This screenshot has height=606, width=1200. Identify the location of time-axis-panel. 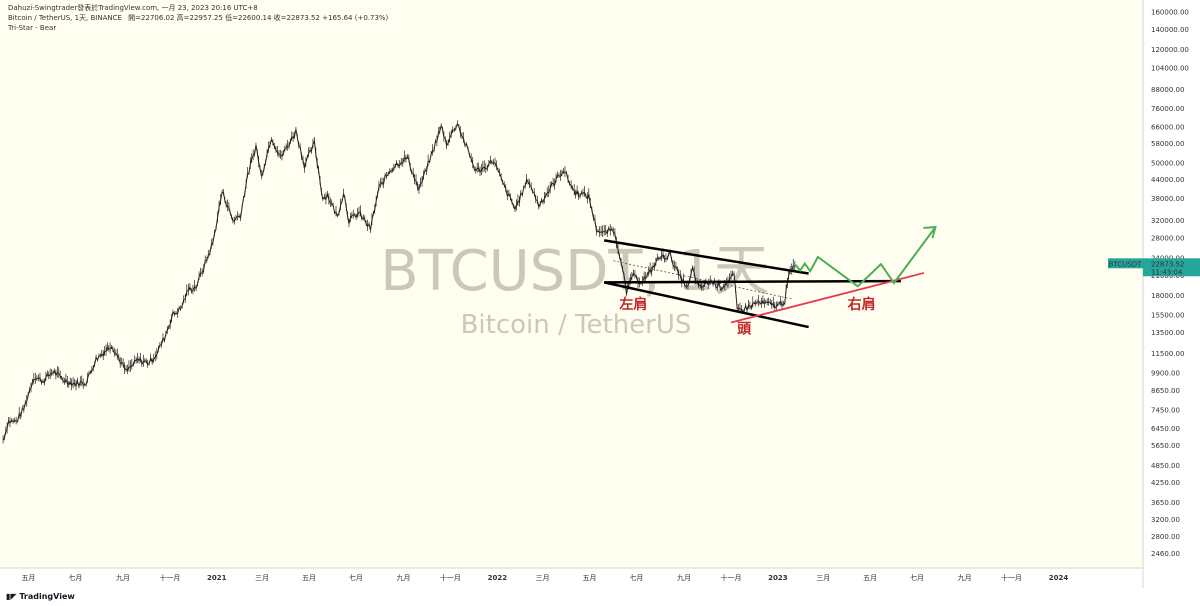
(571, 578).